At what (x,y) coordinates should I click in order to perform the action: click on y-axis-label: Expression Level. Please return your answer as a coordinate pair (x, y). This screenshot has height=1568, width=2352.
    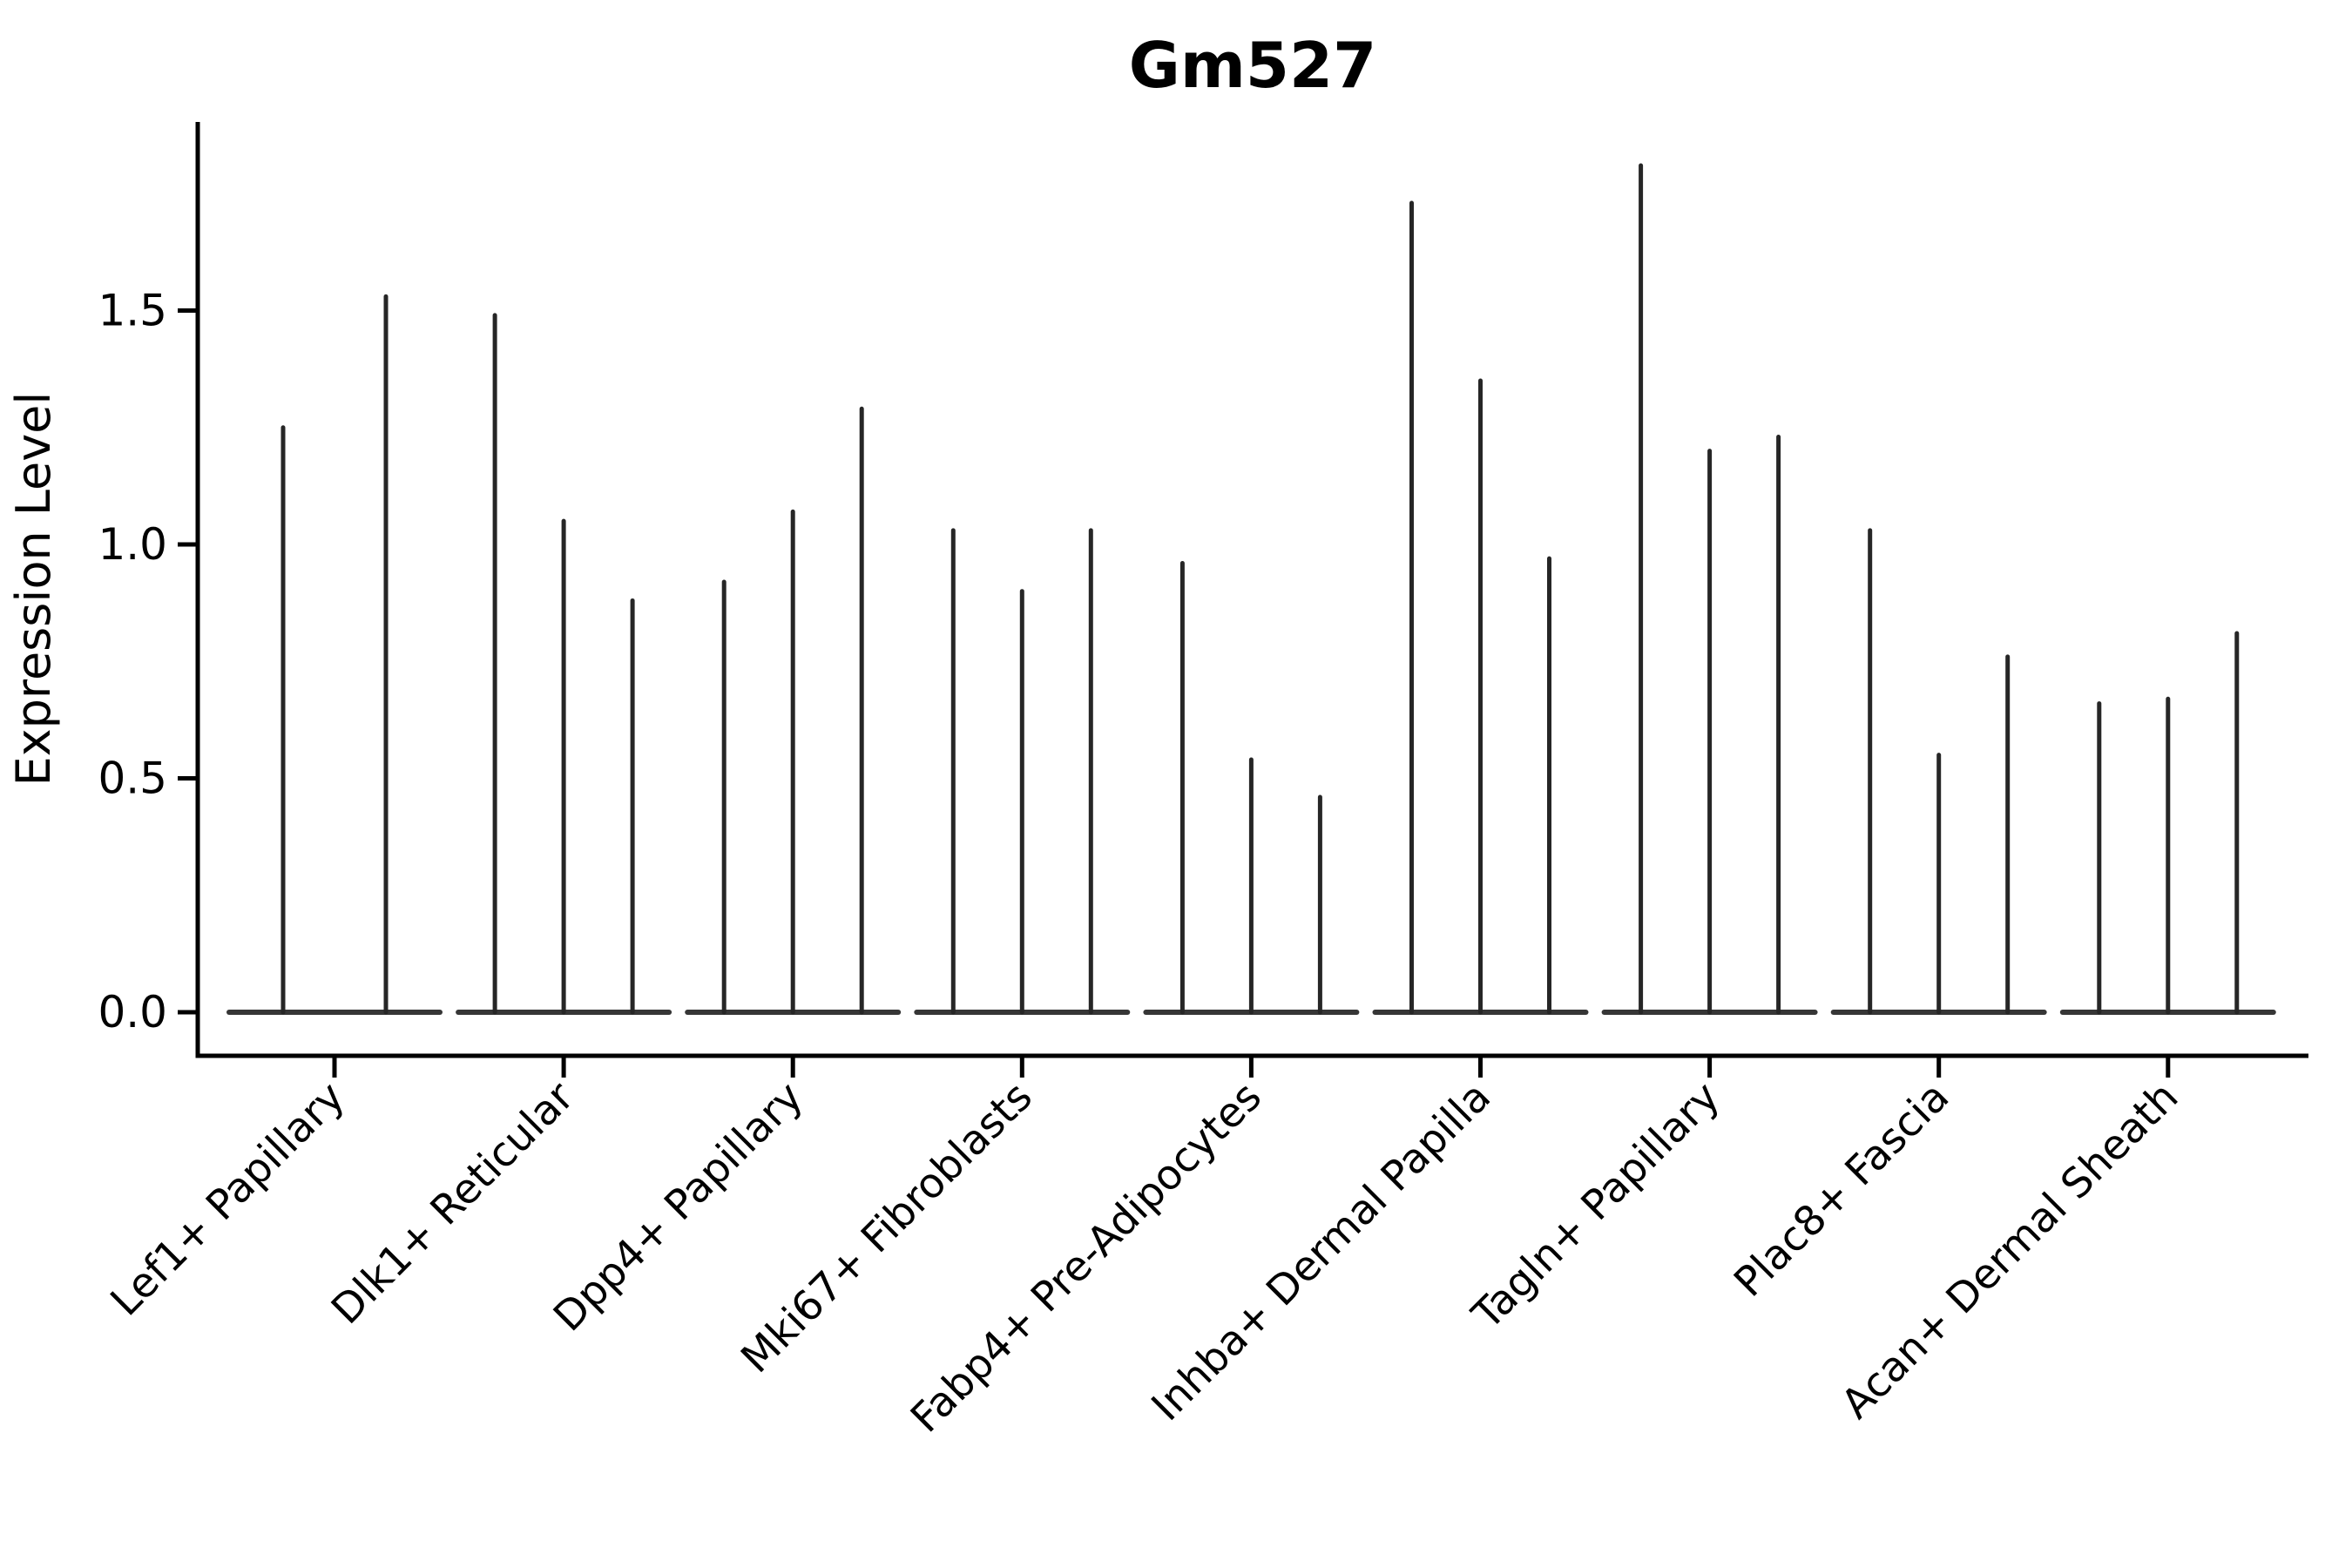
    Looking at the image, I should click on (33, 589).